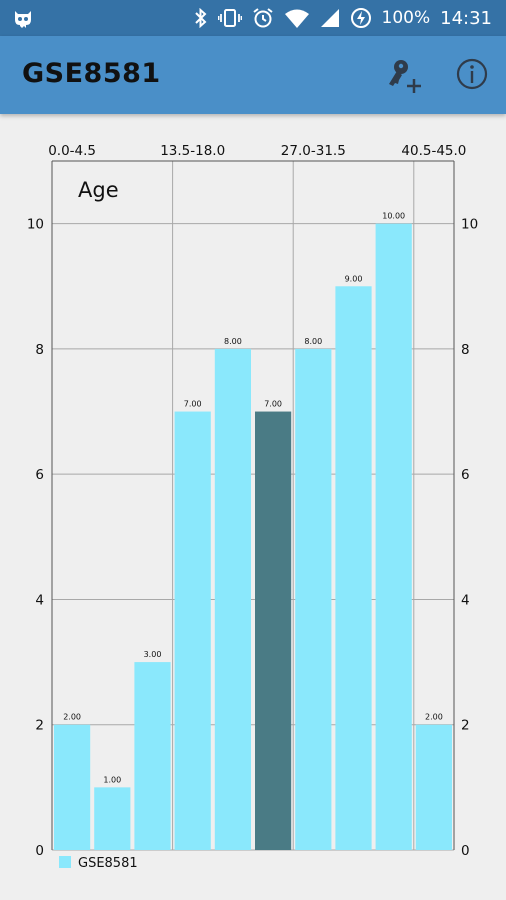 This screenshot has height=900, width=506. What do you see at coordinates (201, 18) in the screenshot?
I see `bluetooth-icon` at bounding box center [201, 18].